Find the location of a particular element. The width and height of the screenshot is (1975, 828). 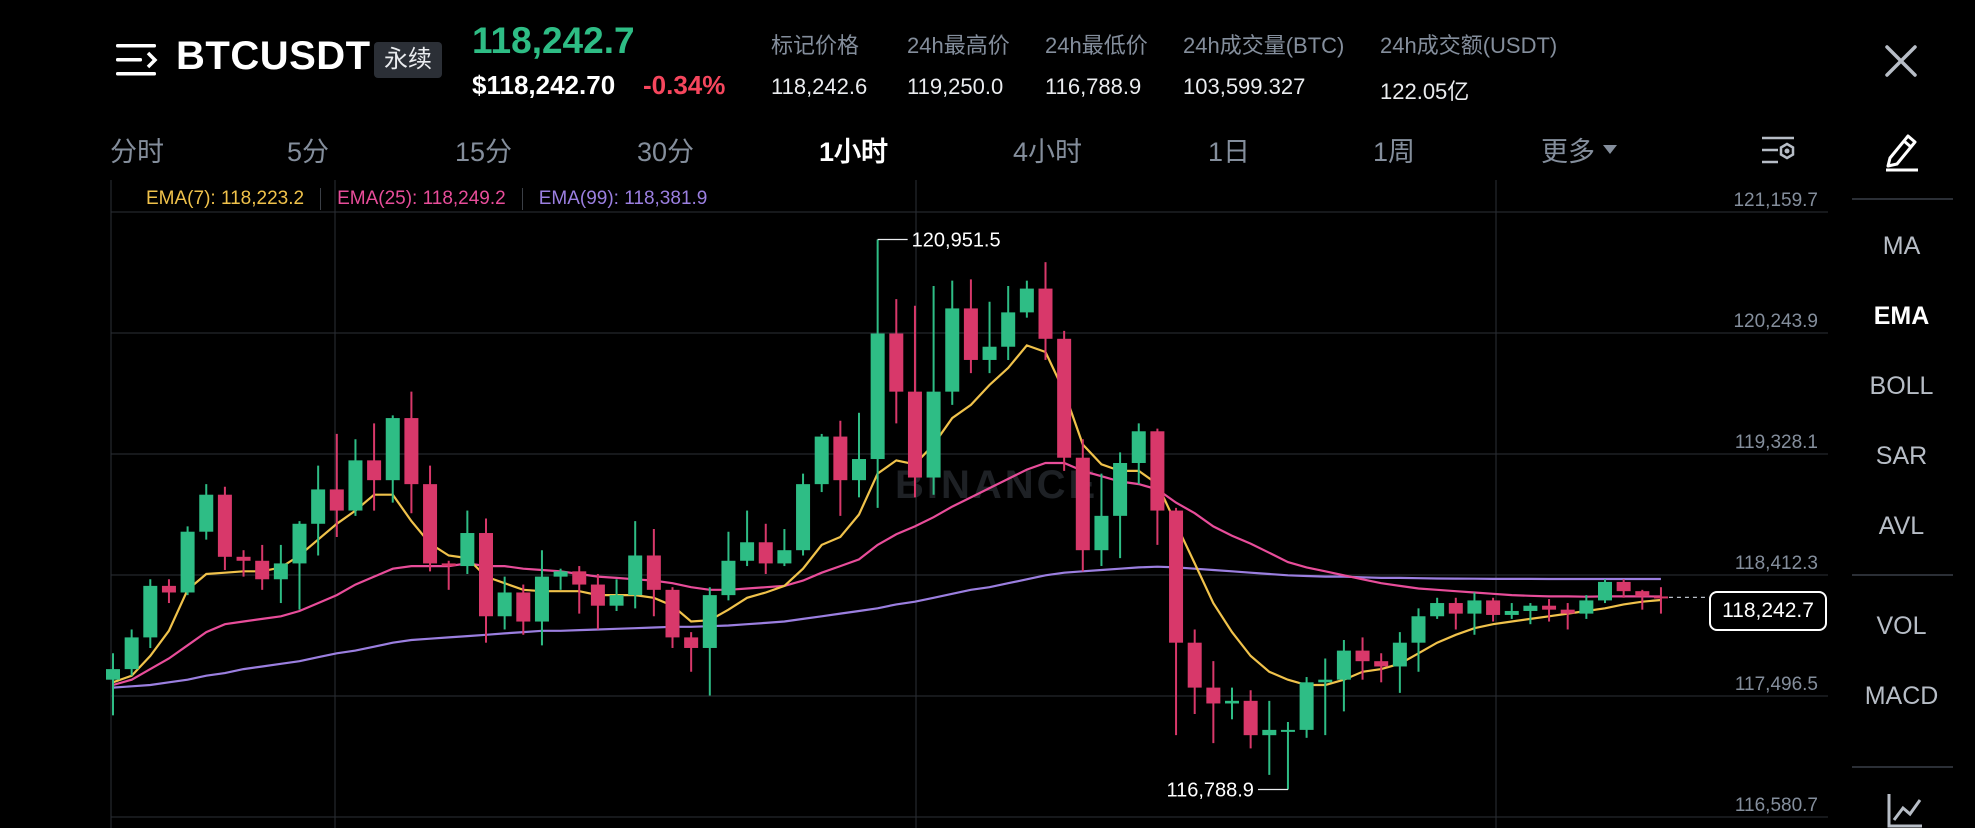

tab-1h: 1小时 is located at coordinates (854, 152).